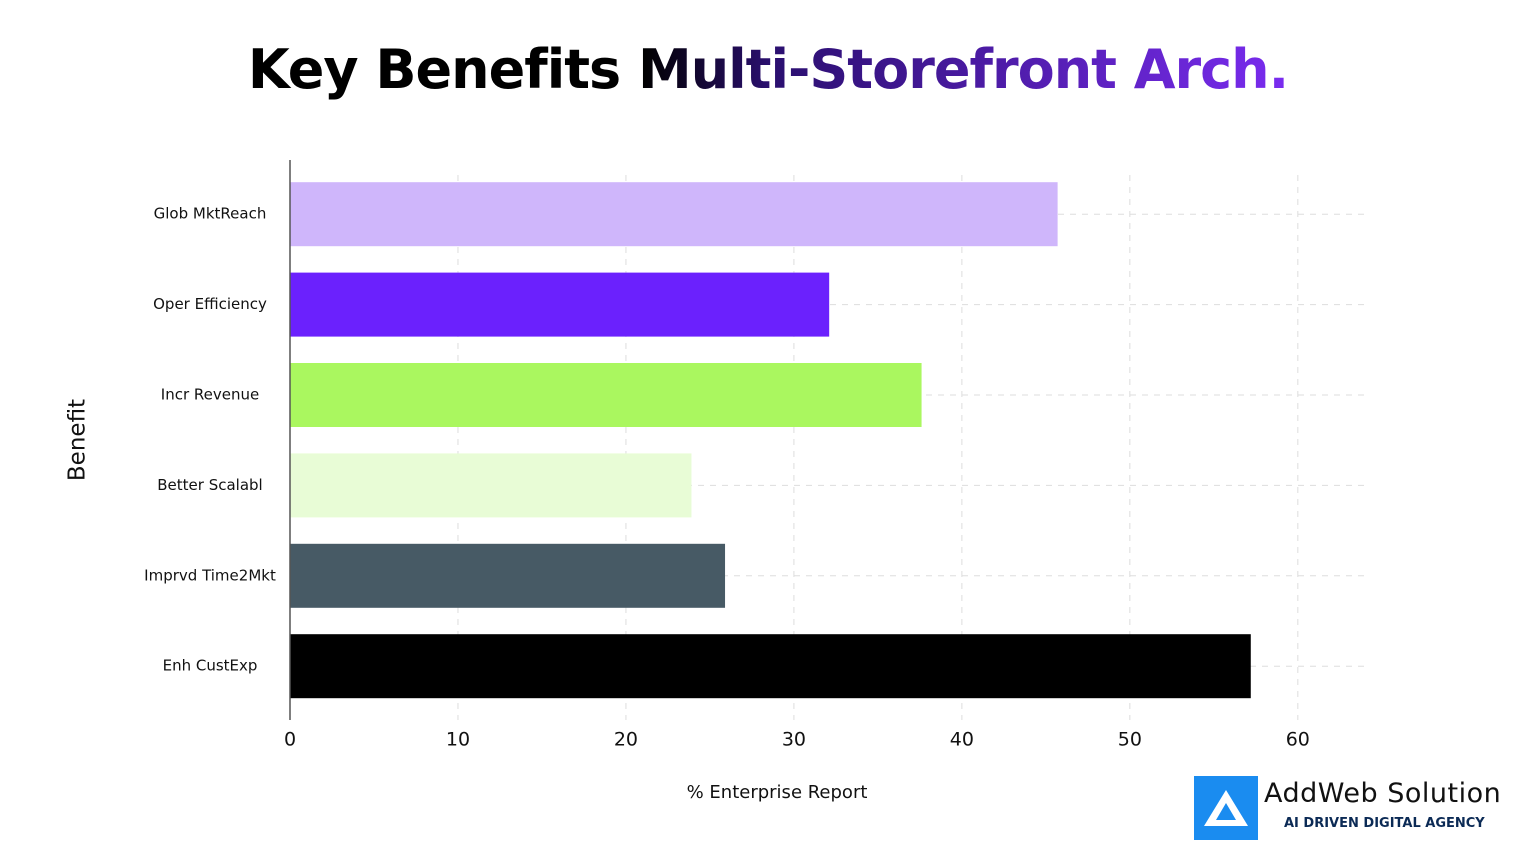  What do you see at coordinates (78, 440) in the screenshot?
I see `y-axis-label: Benefit` at bounding box center [78, 440].